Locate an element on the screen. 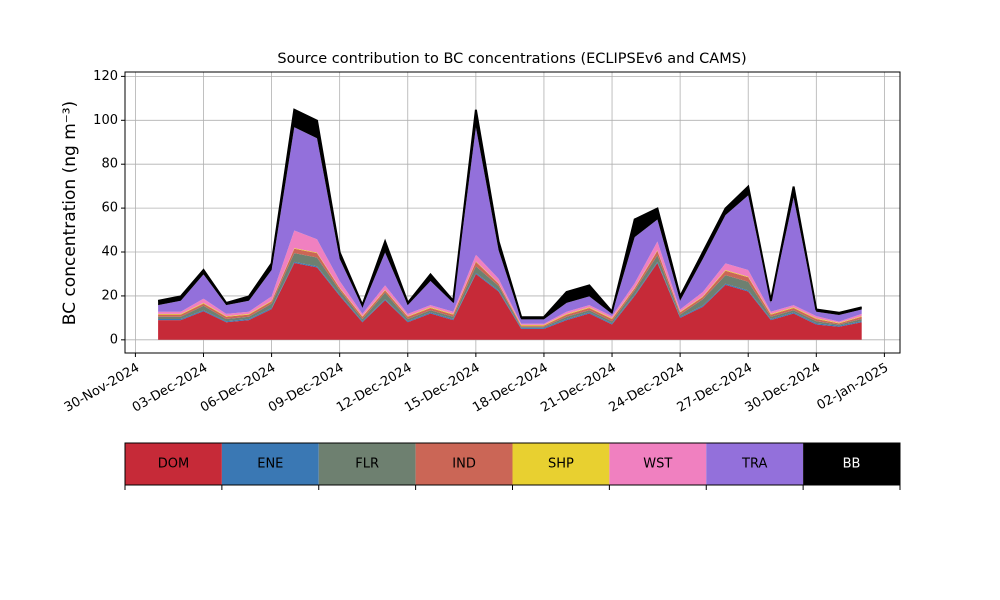  legend-frame is located at coordinates (512, 464).